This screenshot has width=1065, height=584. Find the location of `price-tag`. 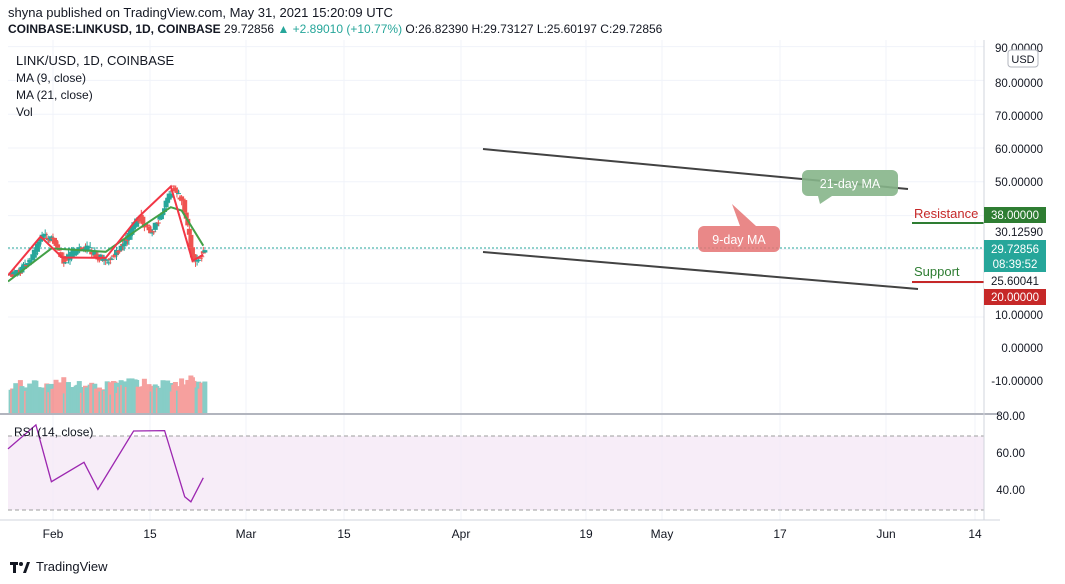

price-tag is located at coordinates (1015, 256).